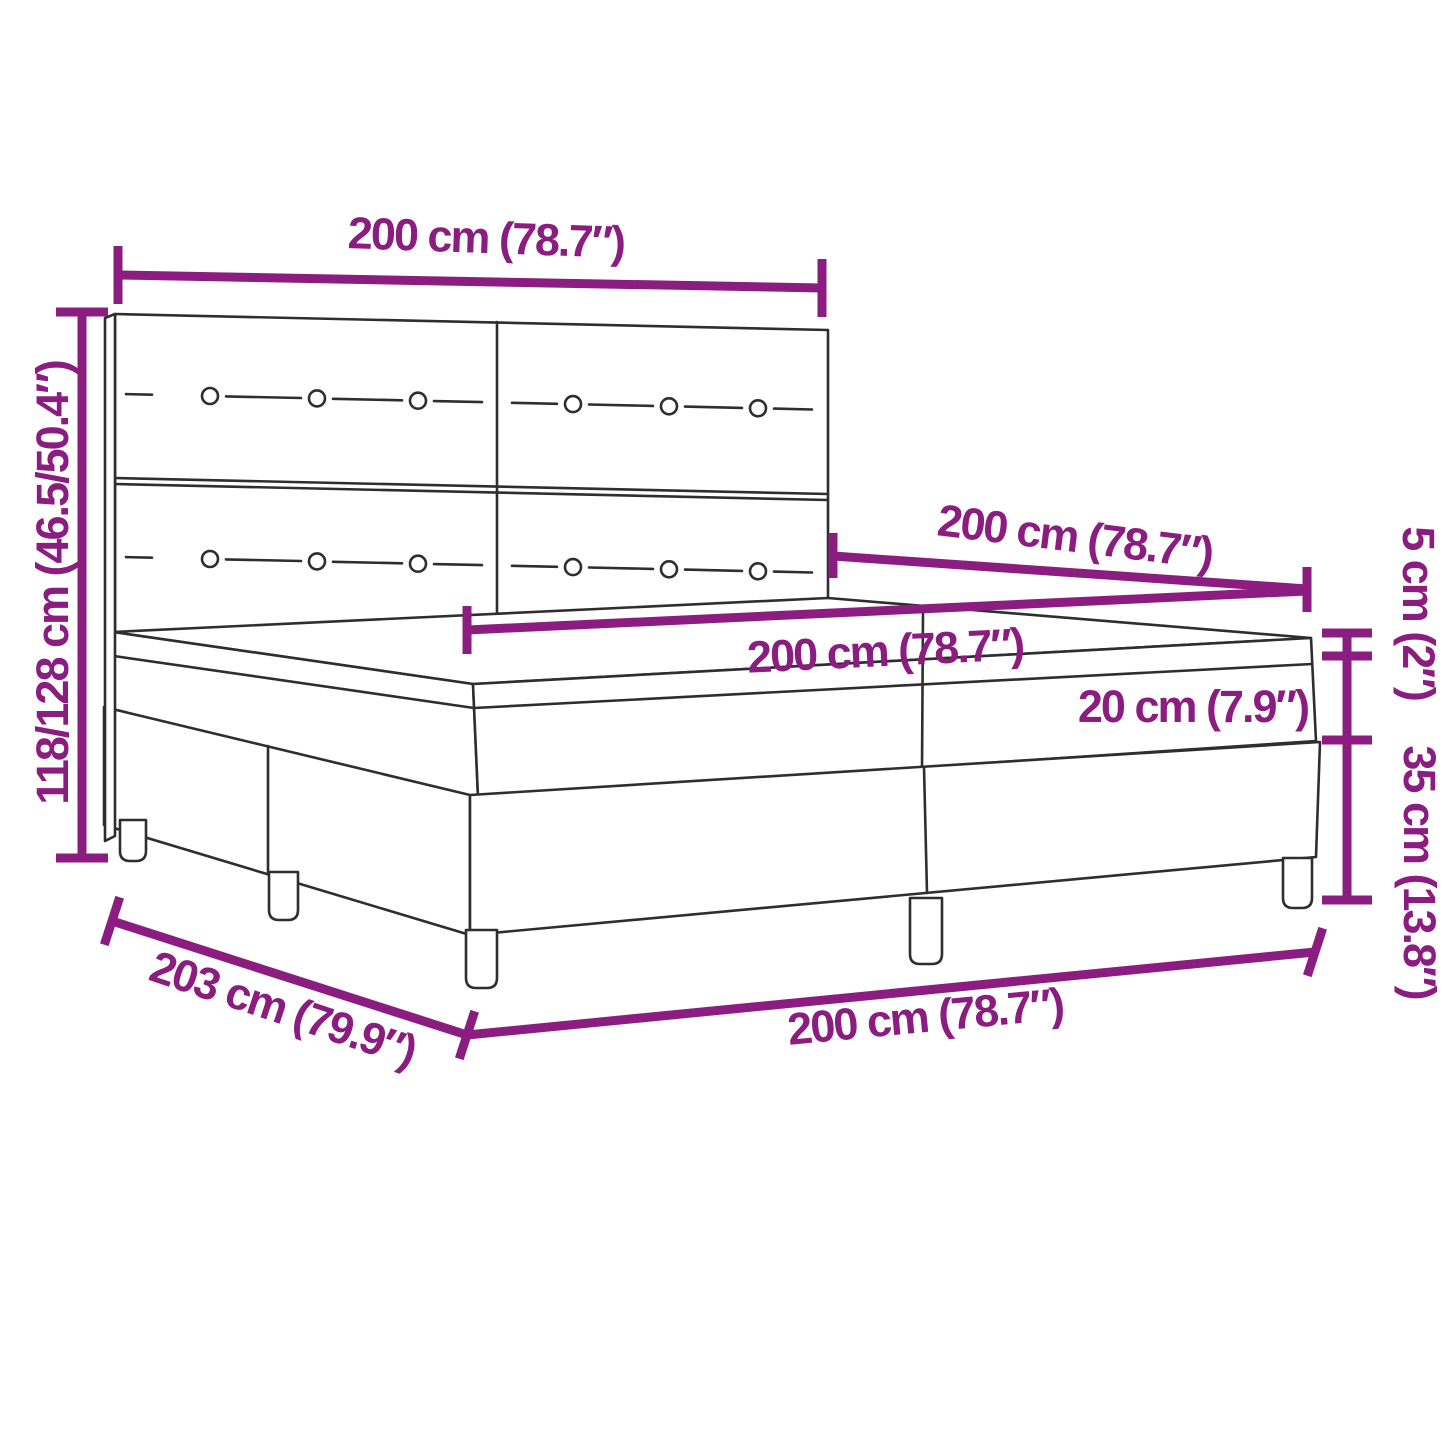 This screenshot has height=1445, width=1445. Describe the element at coordinates (471, 481) in the screenshot. I see `headboard` at that location.